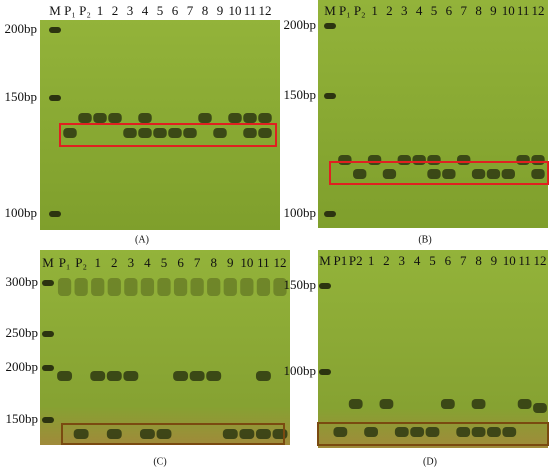 The image size is (550, 474). What do you see at coordinates (65, 262) in the screenshot?
I see `lane-label: P₁` at bounding box center [65, 262].